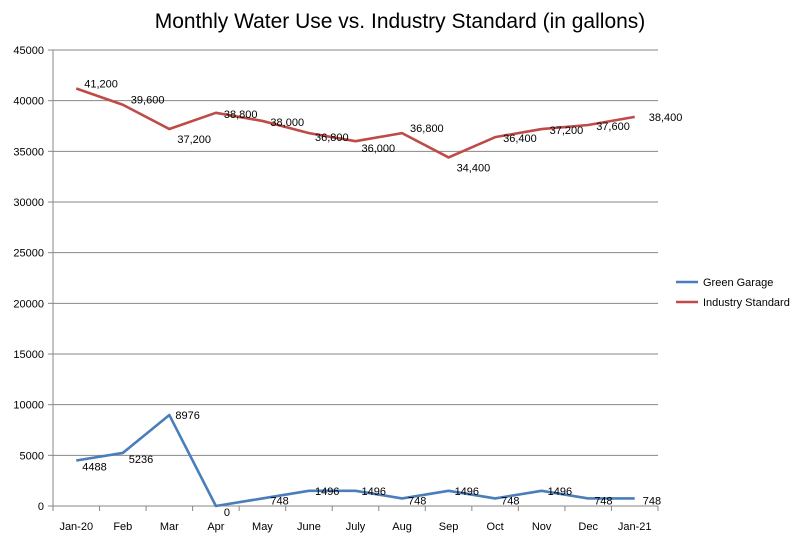 The width and height of the screenshot is (800, 545). What do you see at coordinates (402, 527) in the screenshot?
I see `x-tick-label: Aug` at bounding box center [402, 527].